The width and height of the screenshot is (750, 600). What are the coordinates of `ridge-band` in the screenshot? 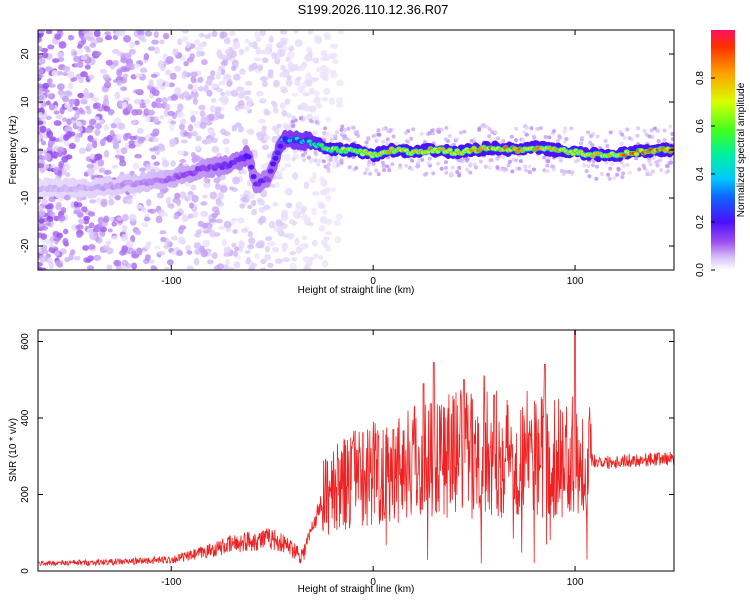 It's located at (251, 167).